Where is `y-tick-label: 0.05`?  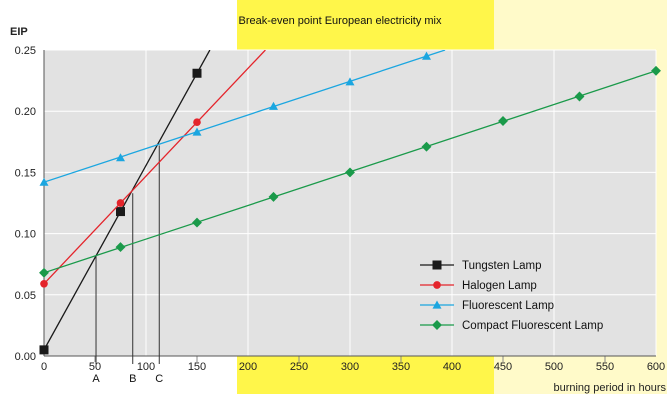
y-tick-label: 0.05 is located at coordinates (25, 296).